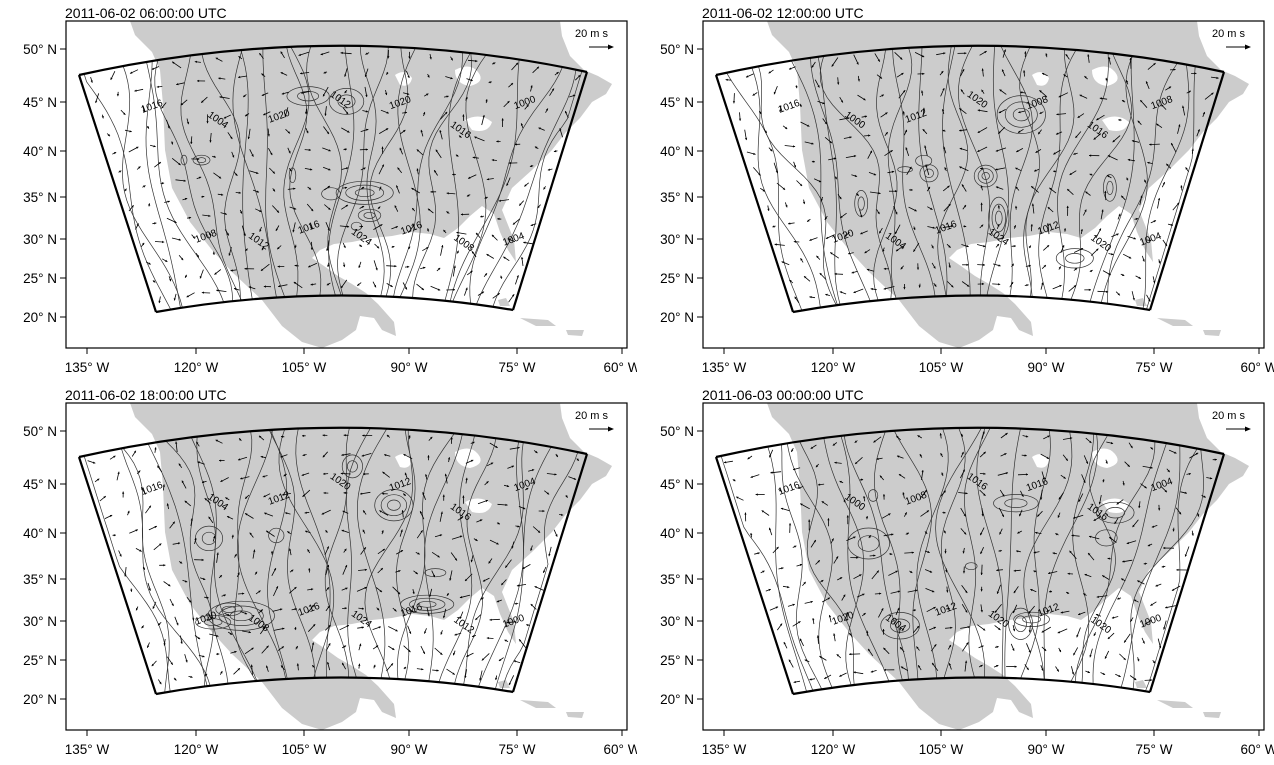  What do you see at coordinates (677, 278) in the screenshot?
I see `lat-label: 25° N` at bounding box center [677, 278].